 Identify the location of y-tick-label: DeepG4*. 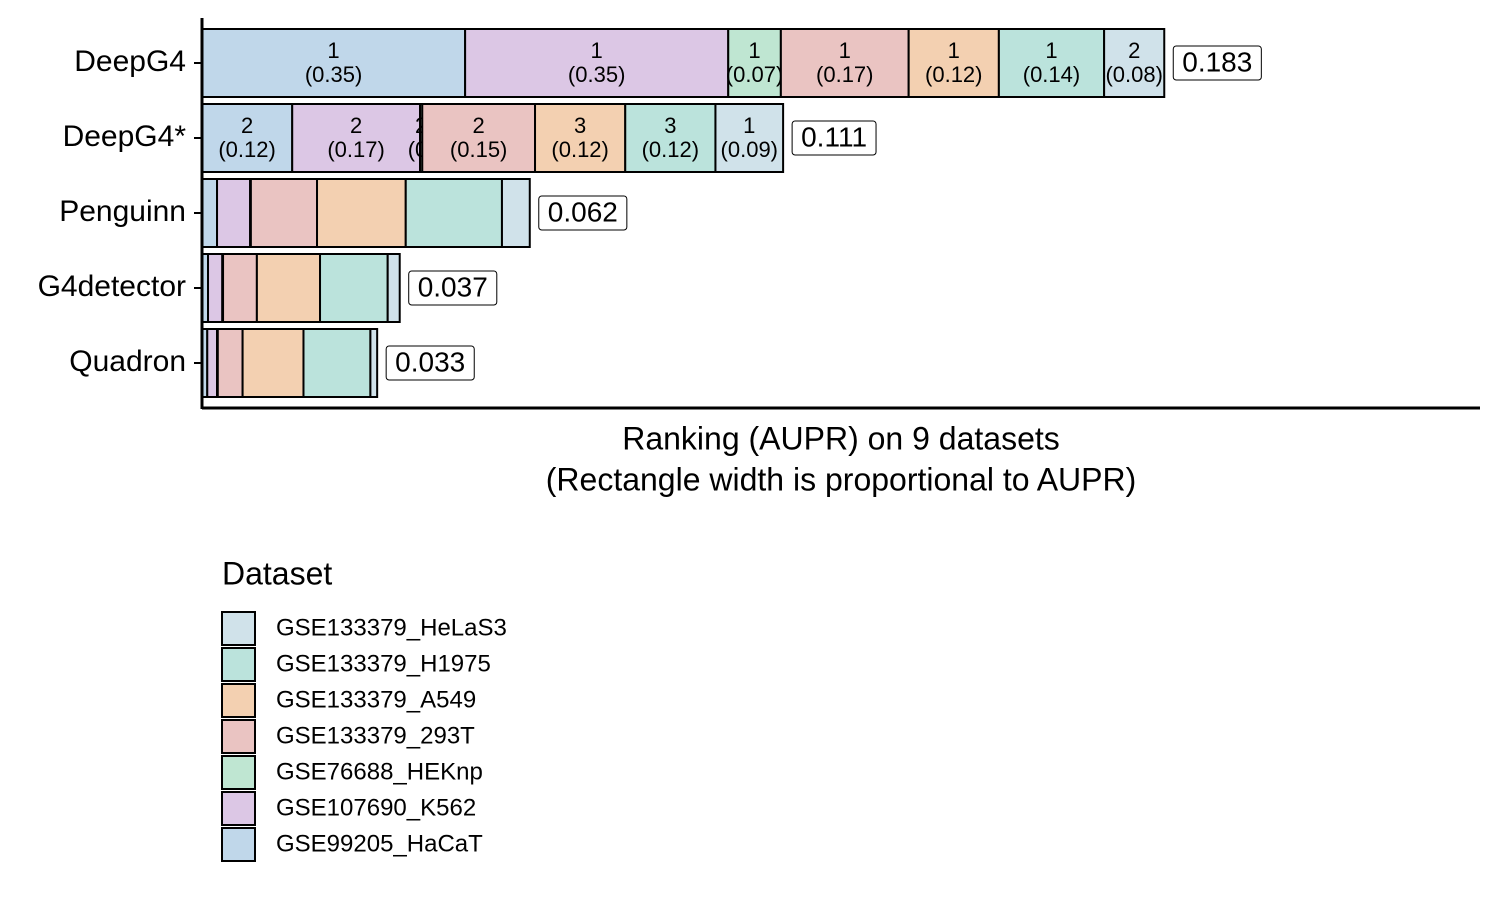
(125, 136).